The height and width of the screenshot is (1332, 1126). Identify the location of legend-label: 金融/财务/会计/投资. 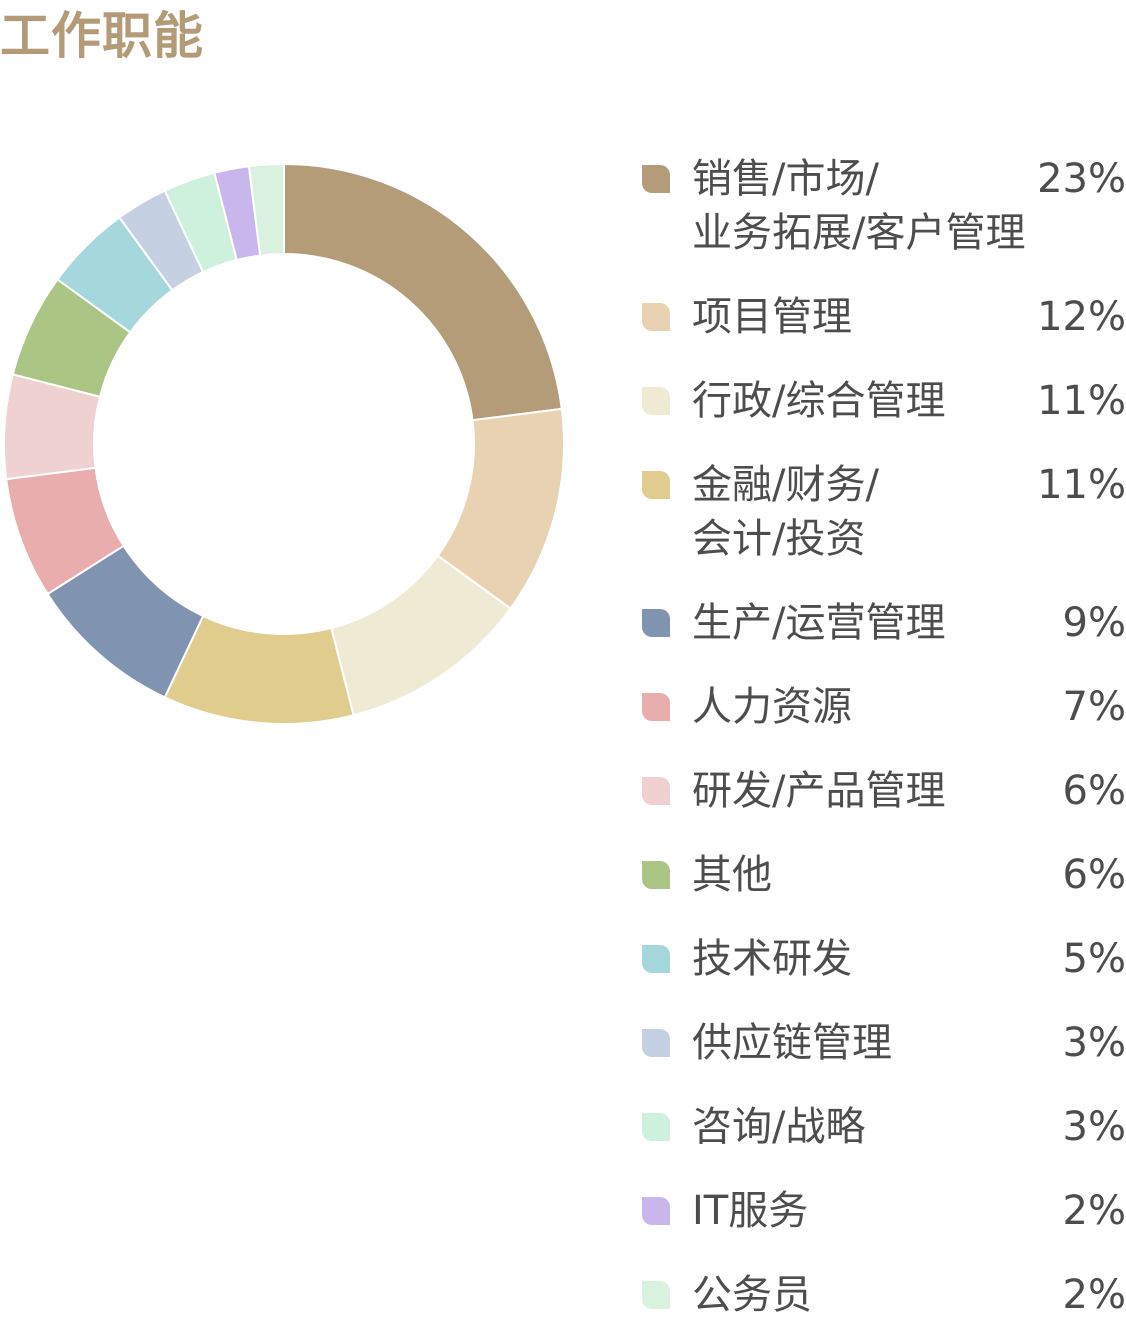
(785, 512).